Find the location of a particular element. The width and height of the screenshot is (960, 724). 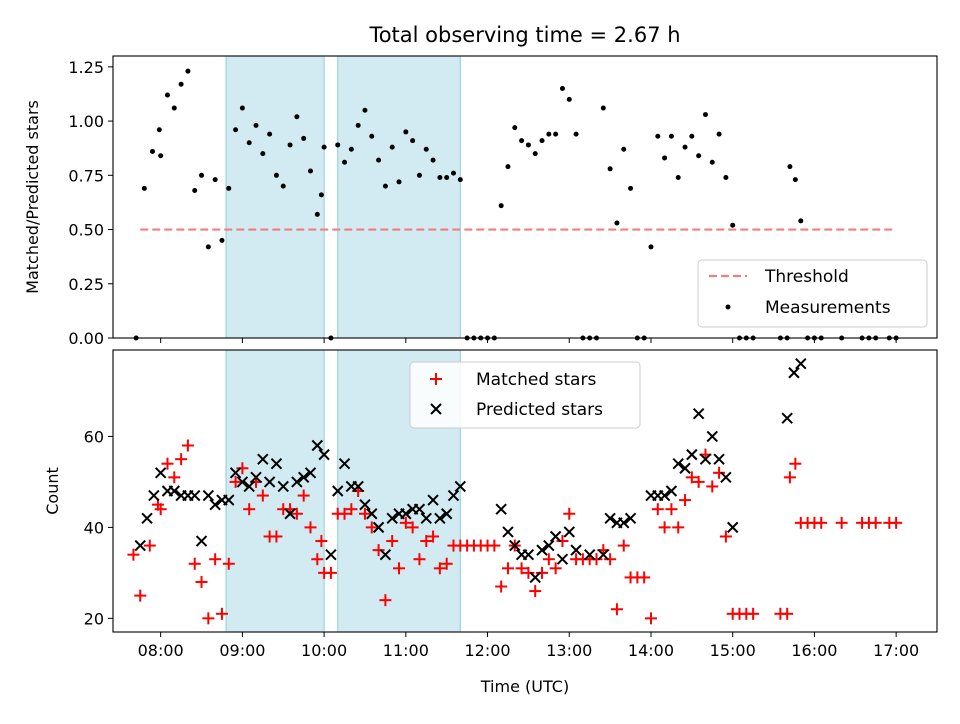

x-tick-label: 09:00 is located at coordinates (242, 650).